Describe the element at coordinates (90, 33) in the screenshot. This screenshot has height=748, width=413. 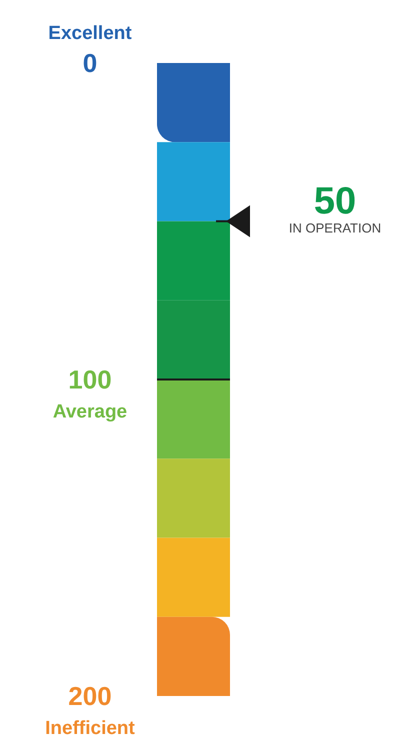
I see `text: Excellent` at that location.